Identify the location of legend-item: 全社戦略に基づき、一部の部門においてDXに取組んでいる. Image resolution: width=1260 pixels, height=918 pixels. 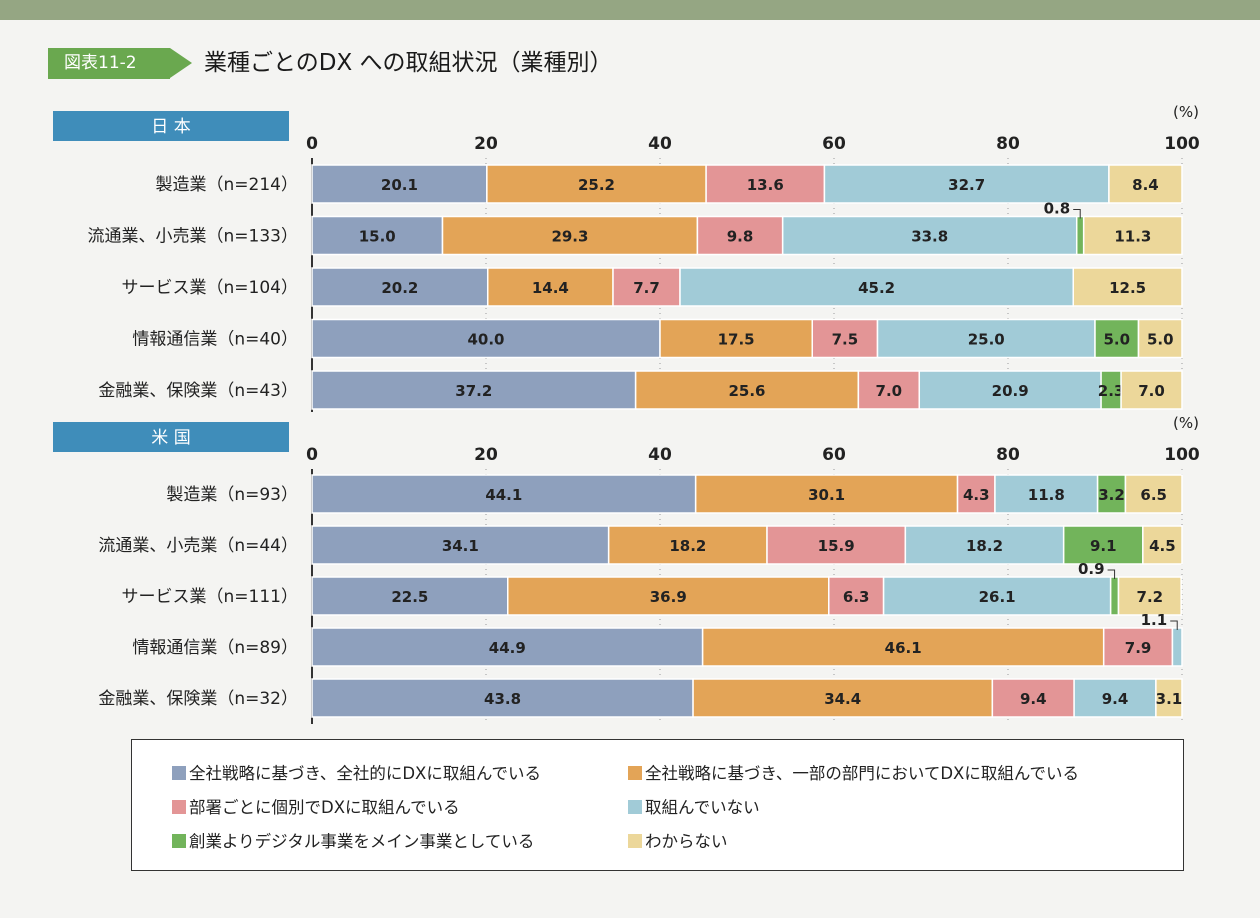
(853, 774).